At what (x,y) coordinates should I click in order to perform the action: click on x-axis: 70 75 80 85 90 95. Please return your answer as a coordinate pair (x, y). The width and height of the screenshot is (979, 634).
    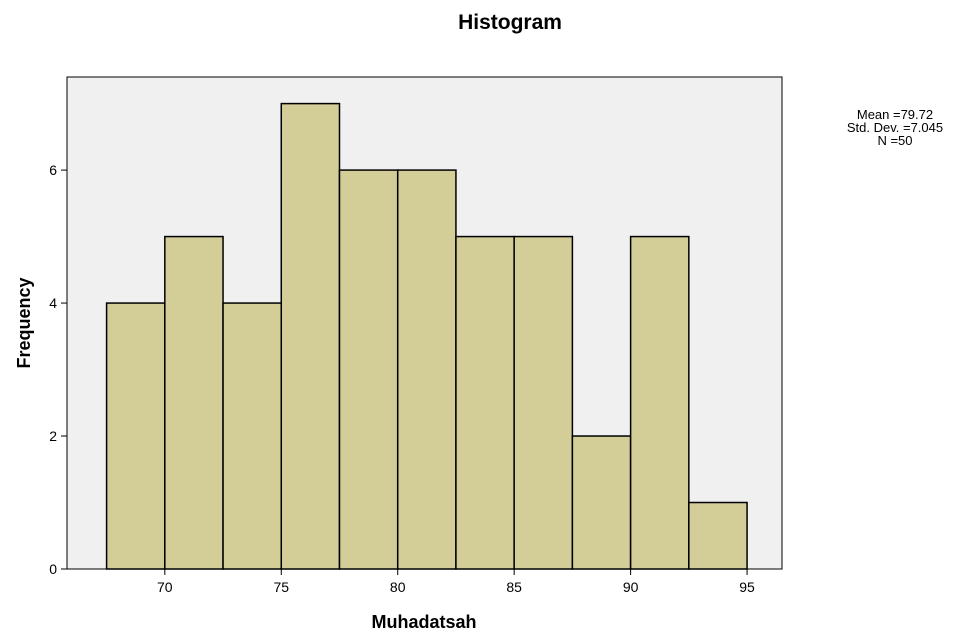
    Looking at the image, I should click on (456, 582).